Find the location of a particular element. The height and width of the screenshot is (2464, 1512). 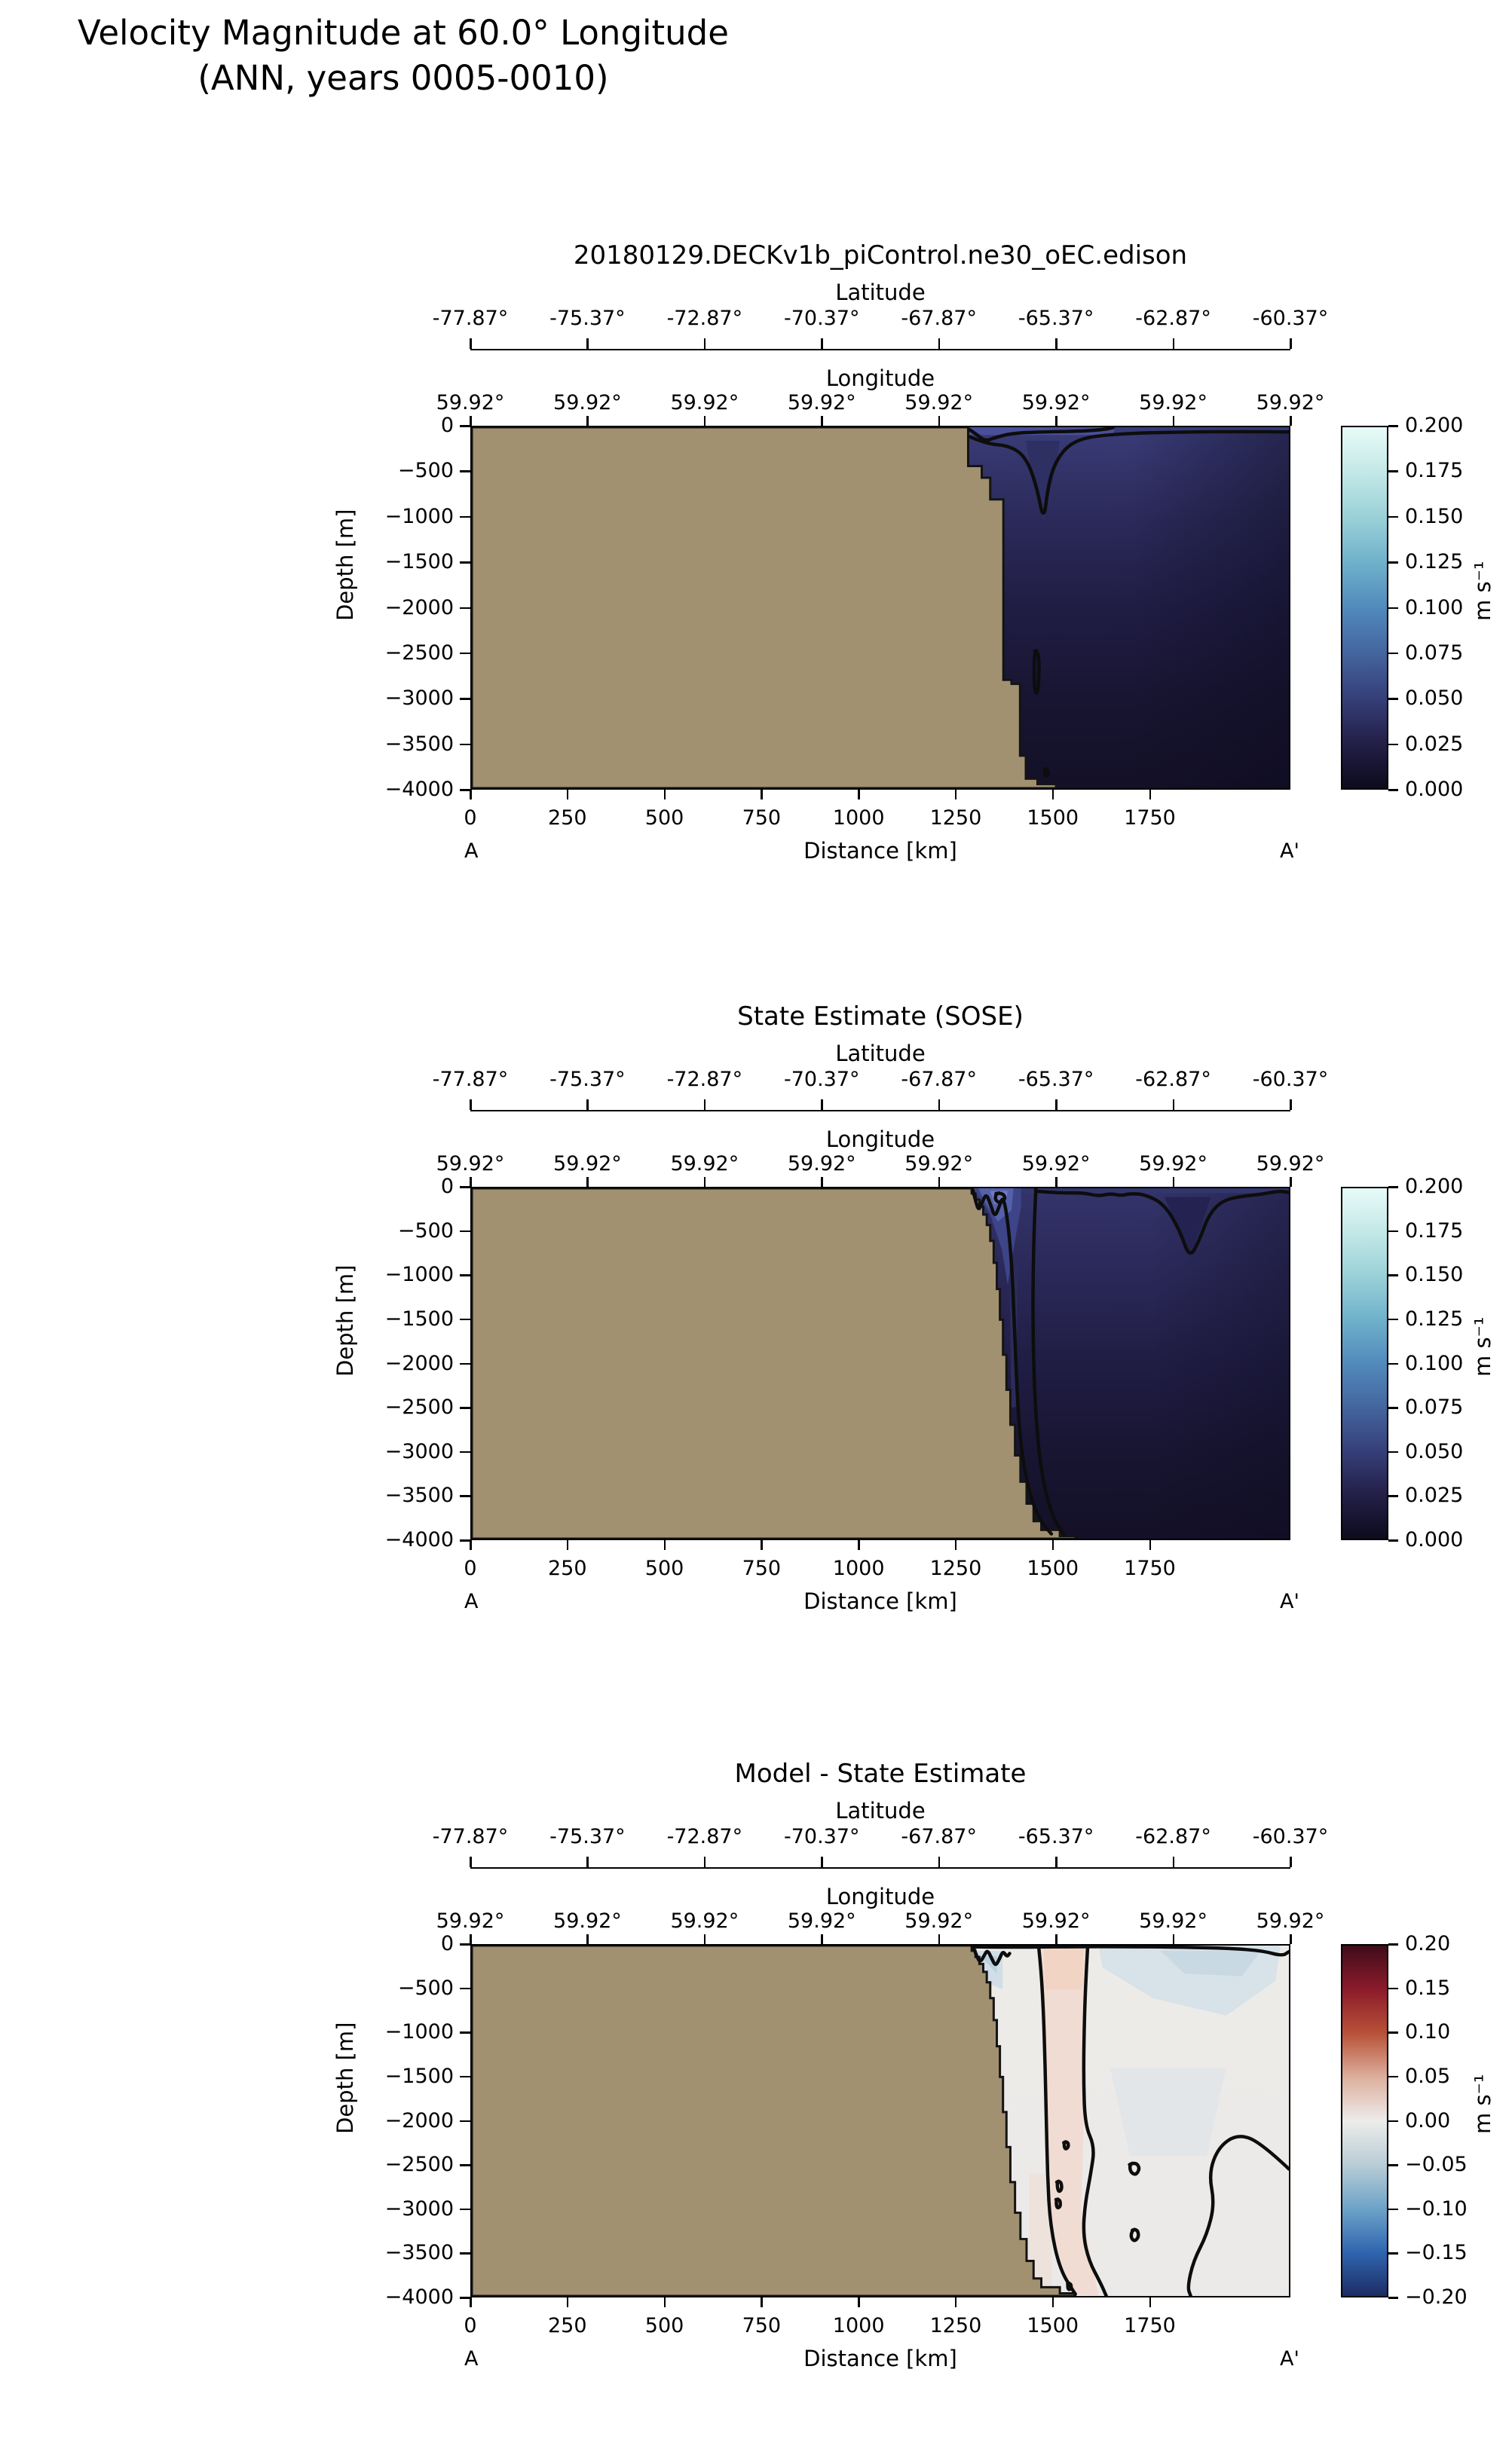

y-tick-label: −4000 is located at coordinates (419, 1539).